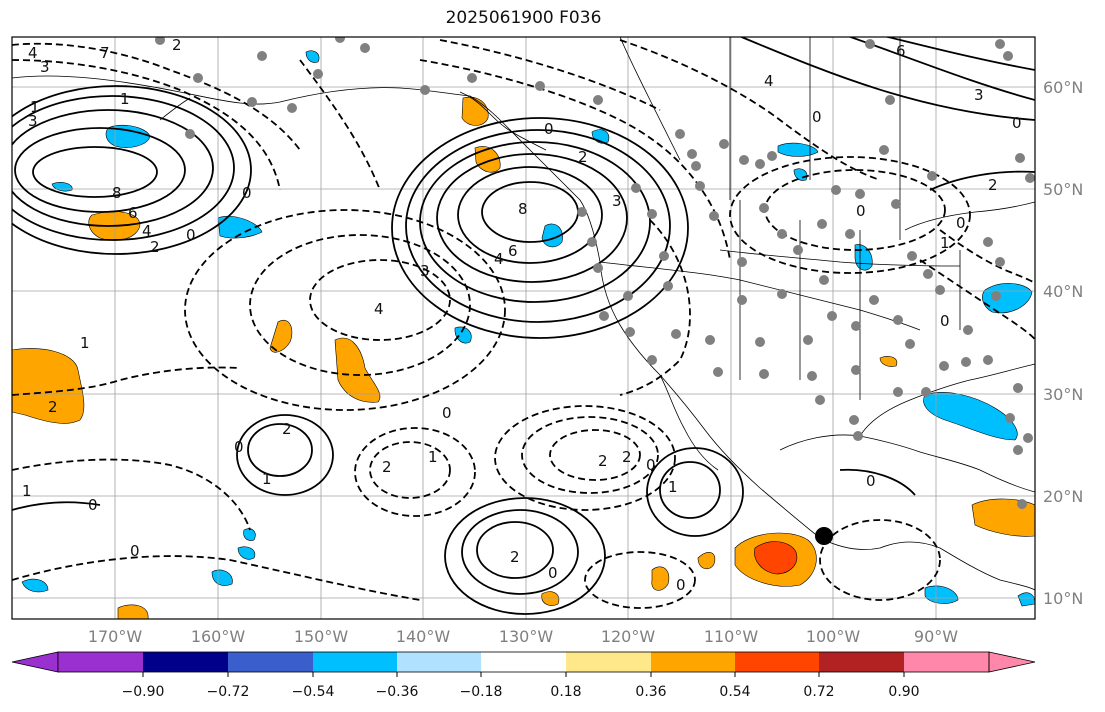 The height and width of the screenshot is (712, 1105). What do you see at coordinates (1063, 598) in the screenshot?
I see `lat-label: 10°N` at bounding box center [1063, 598].